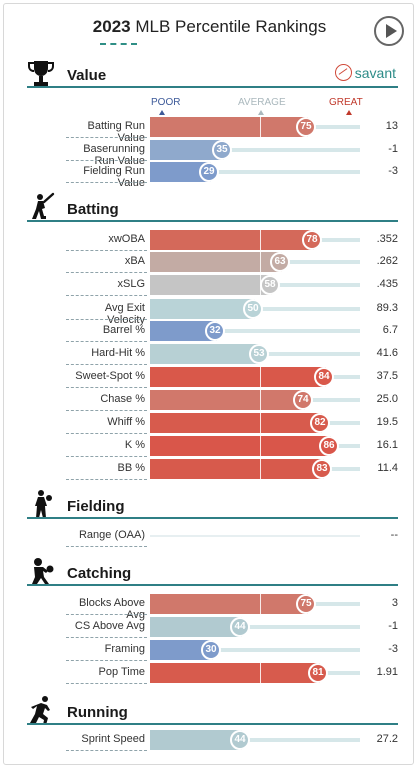 This screenshot has width=419, height=768. What do you see at coordinates (41, 572) in the screenshot?
I see `catcher-icon` at bounding box center [41, 572].